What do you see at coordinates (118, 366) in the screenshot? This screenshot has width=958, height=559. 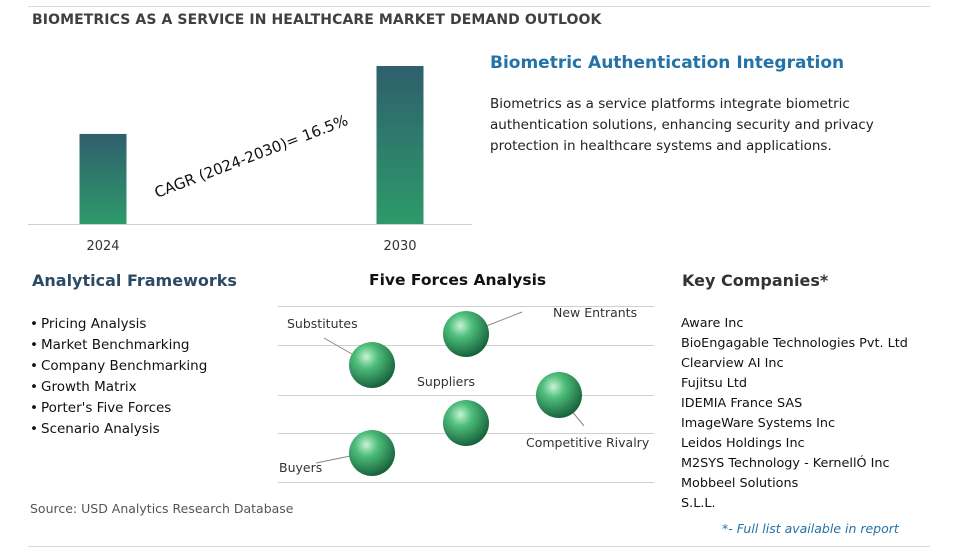 I see `list-item: Company Benchmarking` at bounding box center [118, 366].